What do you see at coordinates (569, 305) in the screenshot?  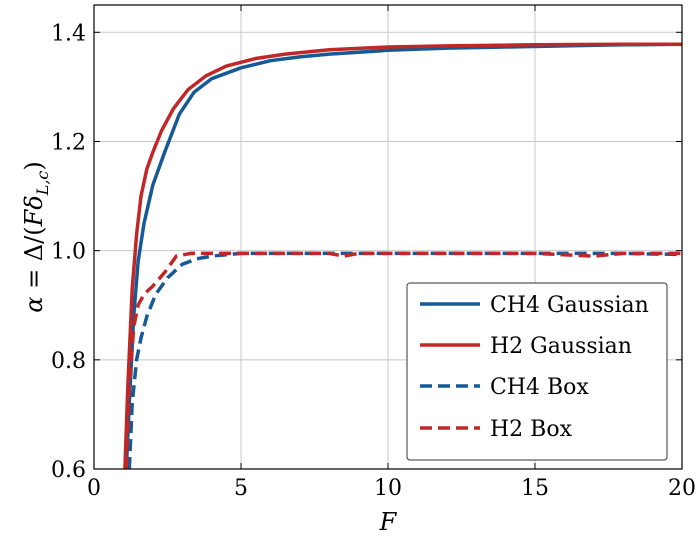 I see `legend-label-ch4-gaussian: CH4 Gaussian` at bounding box center [569, 305].